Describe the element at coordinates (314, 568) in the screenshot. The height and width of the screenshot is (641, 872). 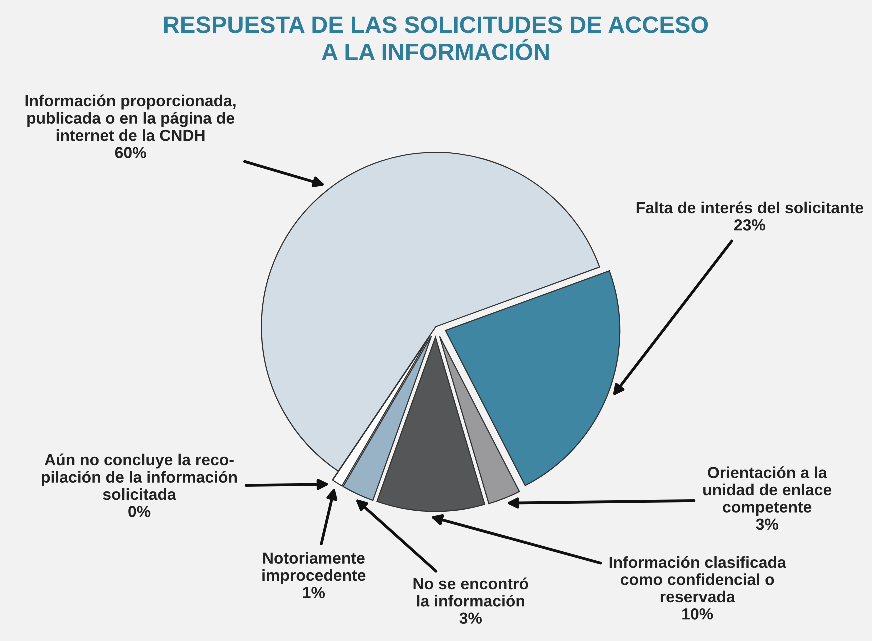
I see `slice-label: Notoriamente improcedente` at that location.